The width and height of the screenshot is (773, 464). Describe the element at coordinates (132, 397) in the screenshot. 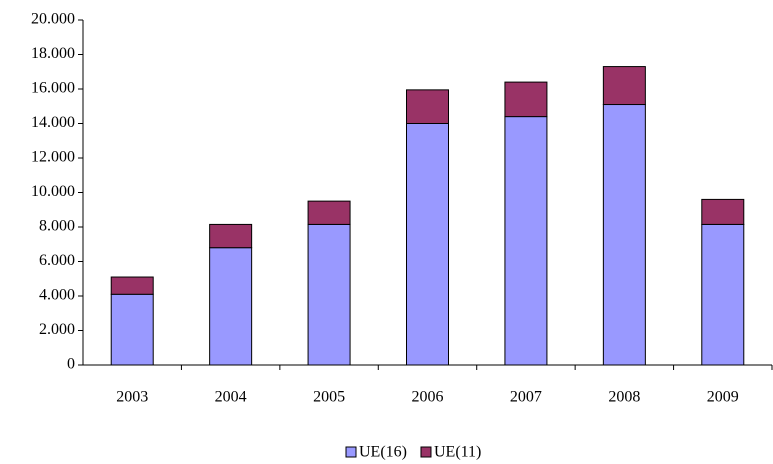

I see `x-tick-label: 2003` at that location.